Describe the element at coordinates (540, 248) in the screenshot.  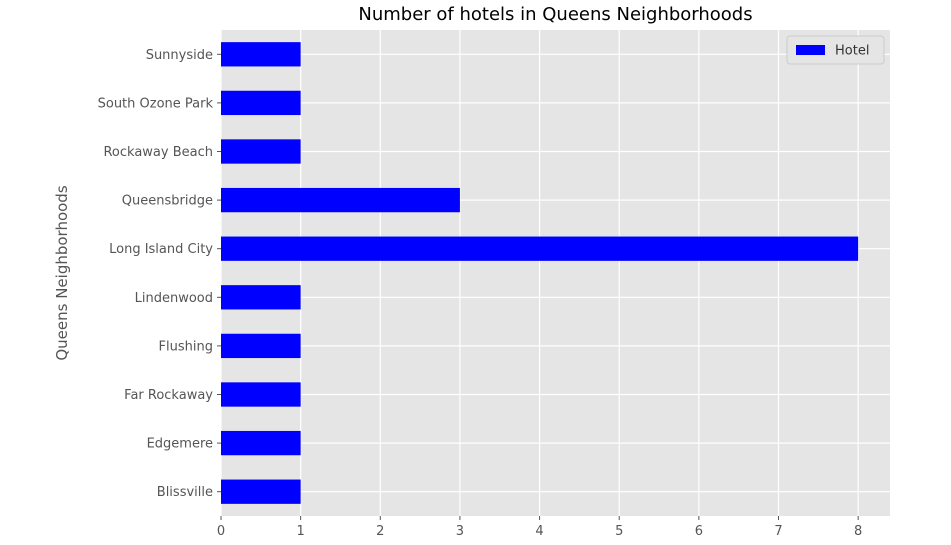
I see `bar-long-island-city` at that location.